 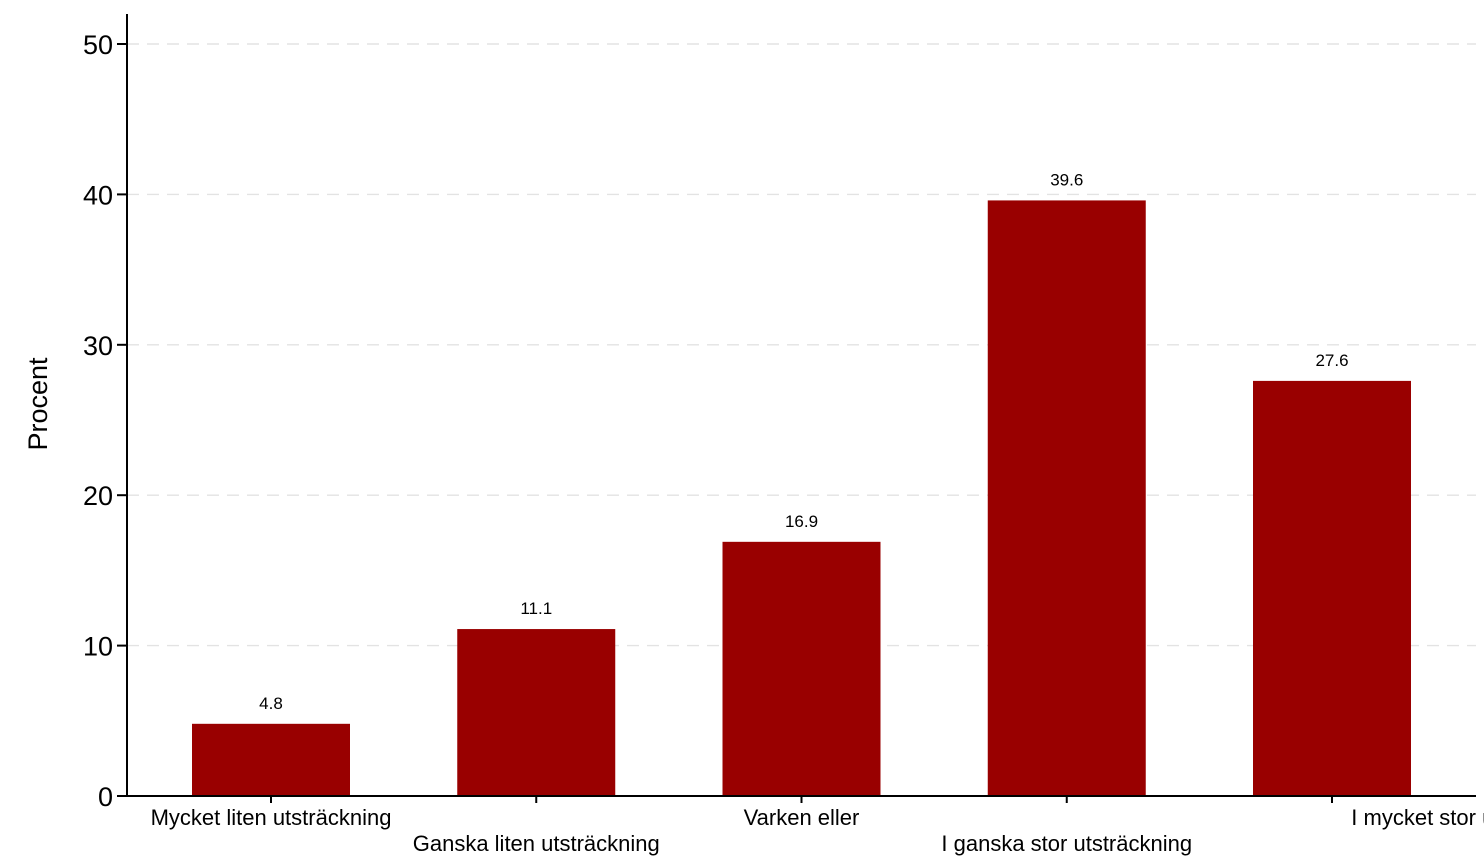 What do you see at coordinates (98, 195) in the screenshot?
I see `y-tick-label: 40` at bounding box center [98, 195].